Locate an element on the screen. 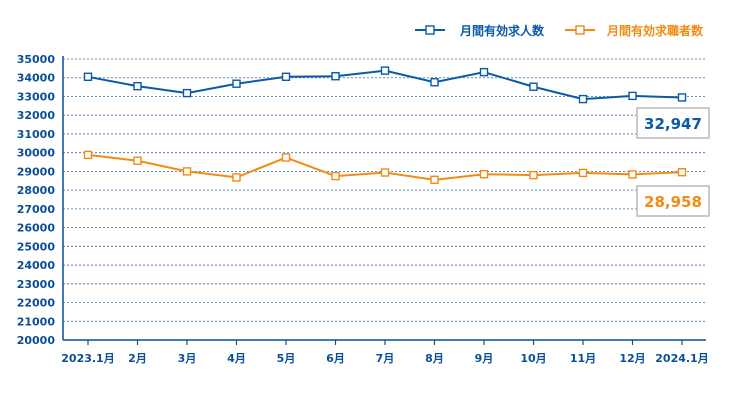 This screenshot has height=404, width=740. y-tick-label: 33000 is located at coordinates (36, 96).